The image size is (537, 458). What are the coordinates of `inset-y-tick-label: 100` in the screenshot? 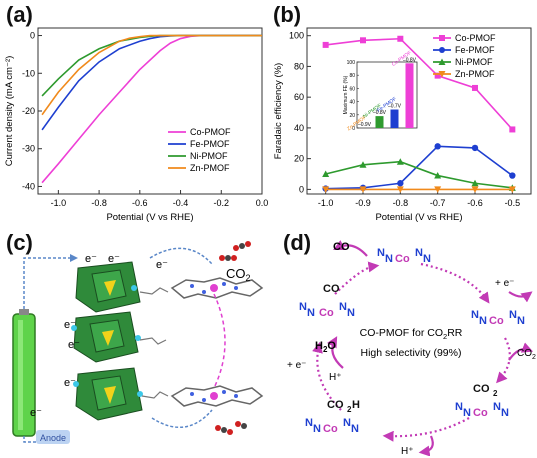 It's located at (351, 63).